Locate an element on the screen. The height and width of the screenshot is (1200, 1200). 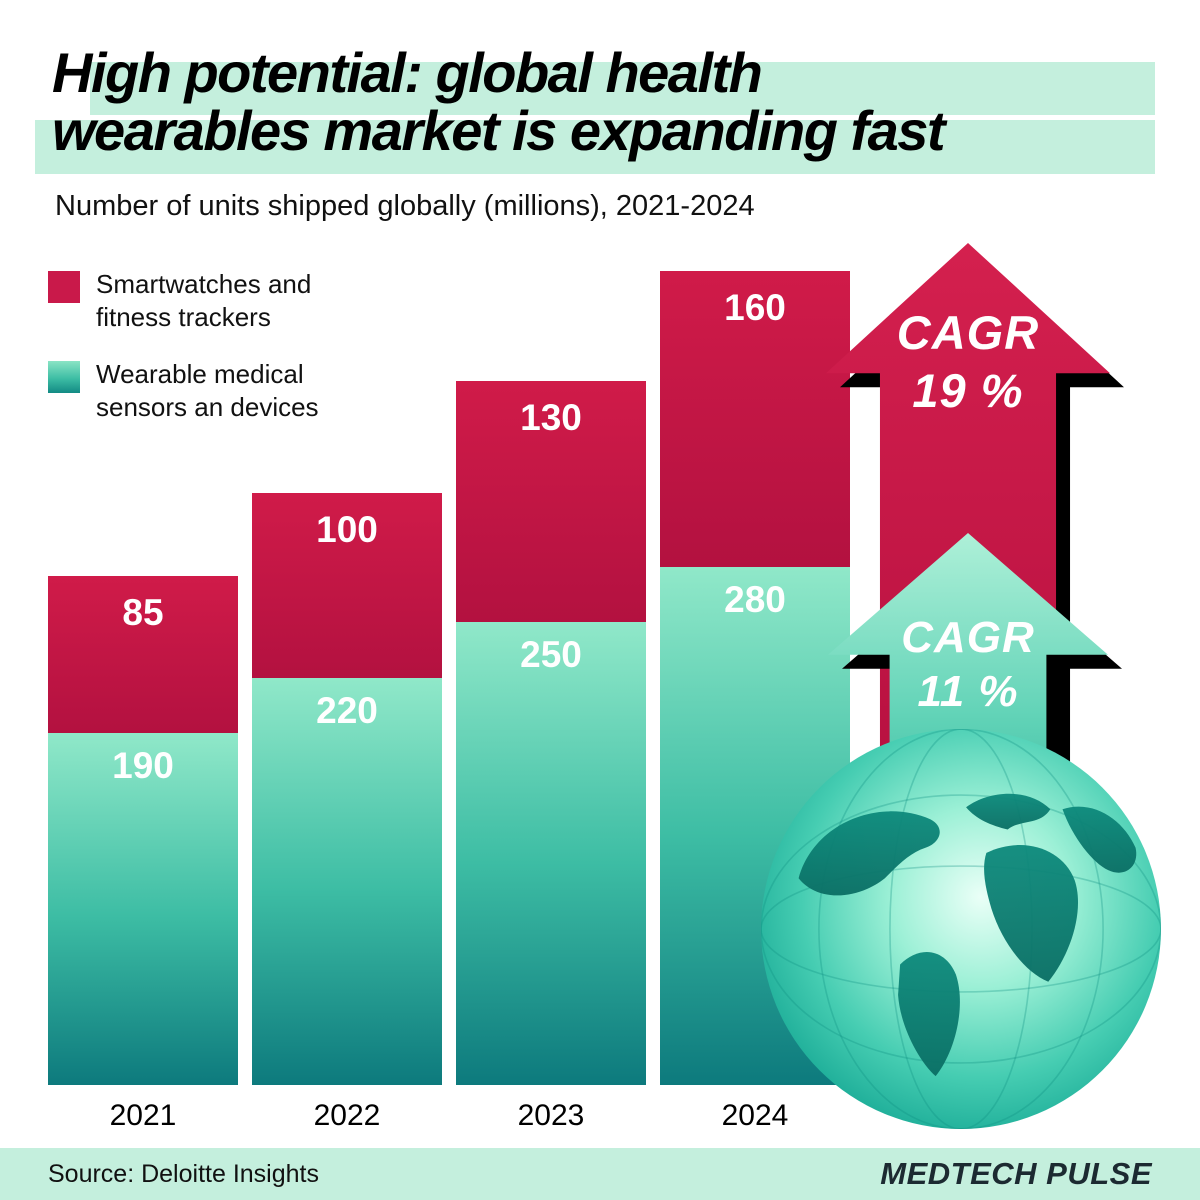
bar-segment-sensors-2022: 220 is located at coordinates (347, 881).